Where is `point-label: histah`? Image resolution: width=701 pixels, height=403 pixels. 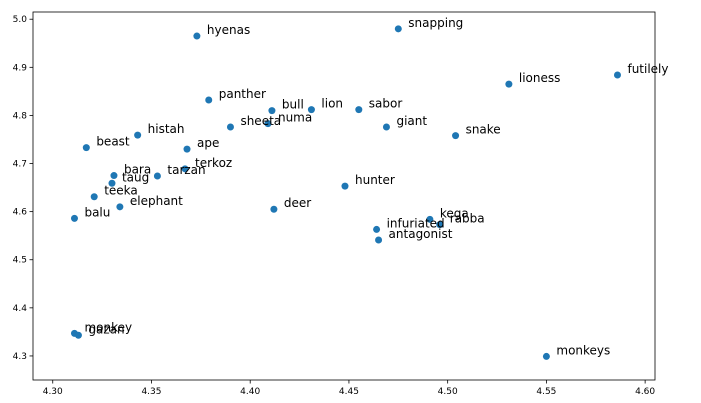 point-label: histah is located at coordinates (166, 129).